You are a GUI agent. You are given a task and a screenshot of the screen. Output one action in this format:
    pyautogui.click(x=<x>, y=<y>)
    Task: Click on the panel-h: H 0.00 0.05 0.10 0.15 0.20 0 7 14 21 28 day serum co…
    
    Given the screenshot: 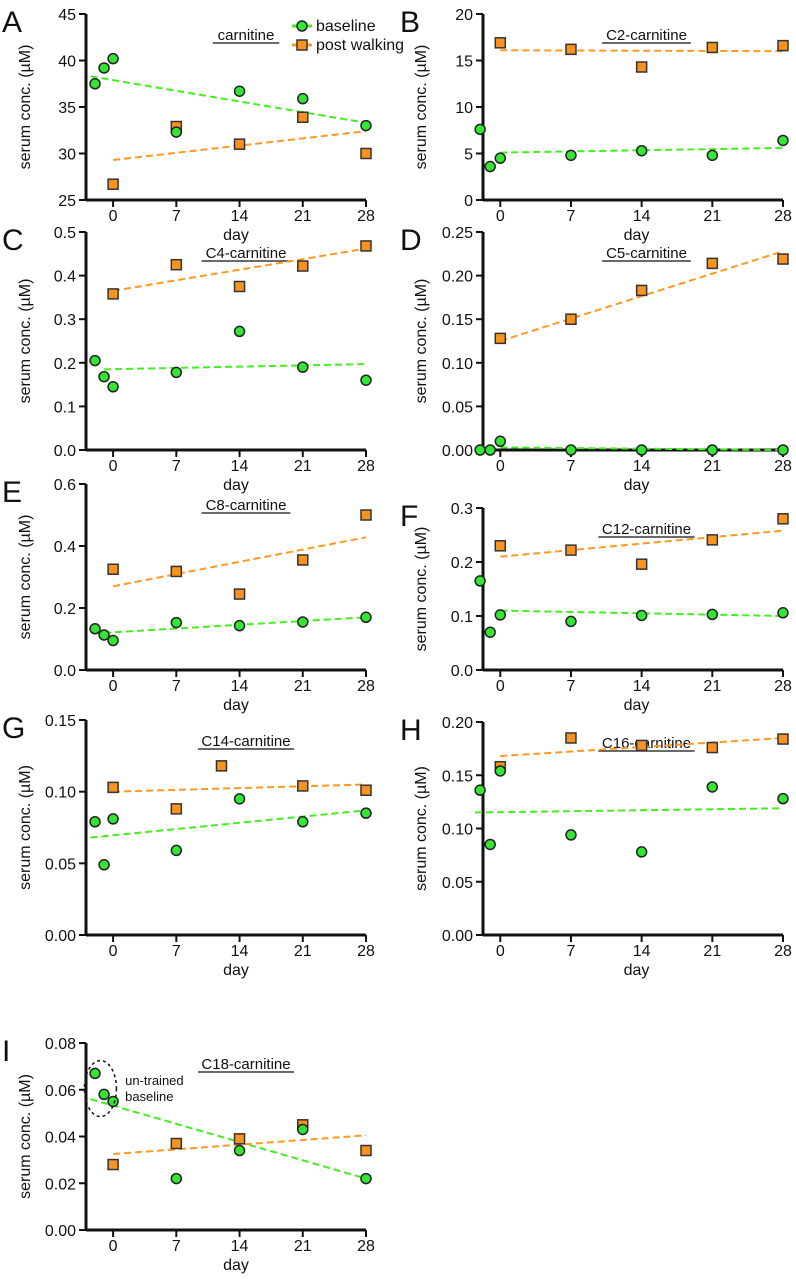 What is the action you would take?
    pyautogui.click(x=596, y=846)
    